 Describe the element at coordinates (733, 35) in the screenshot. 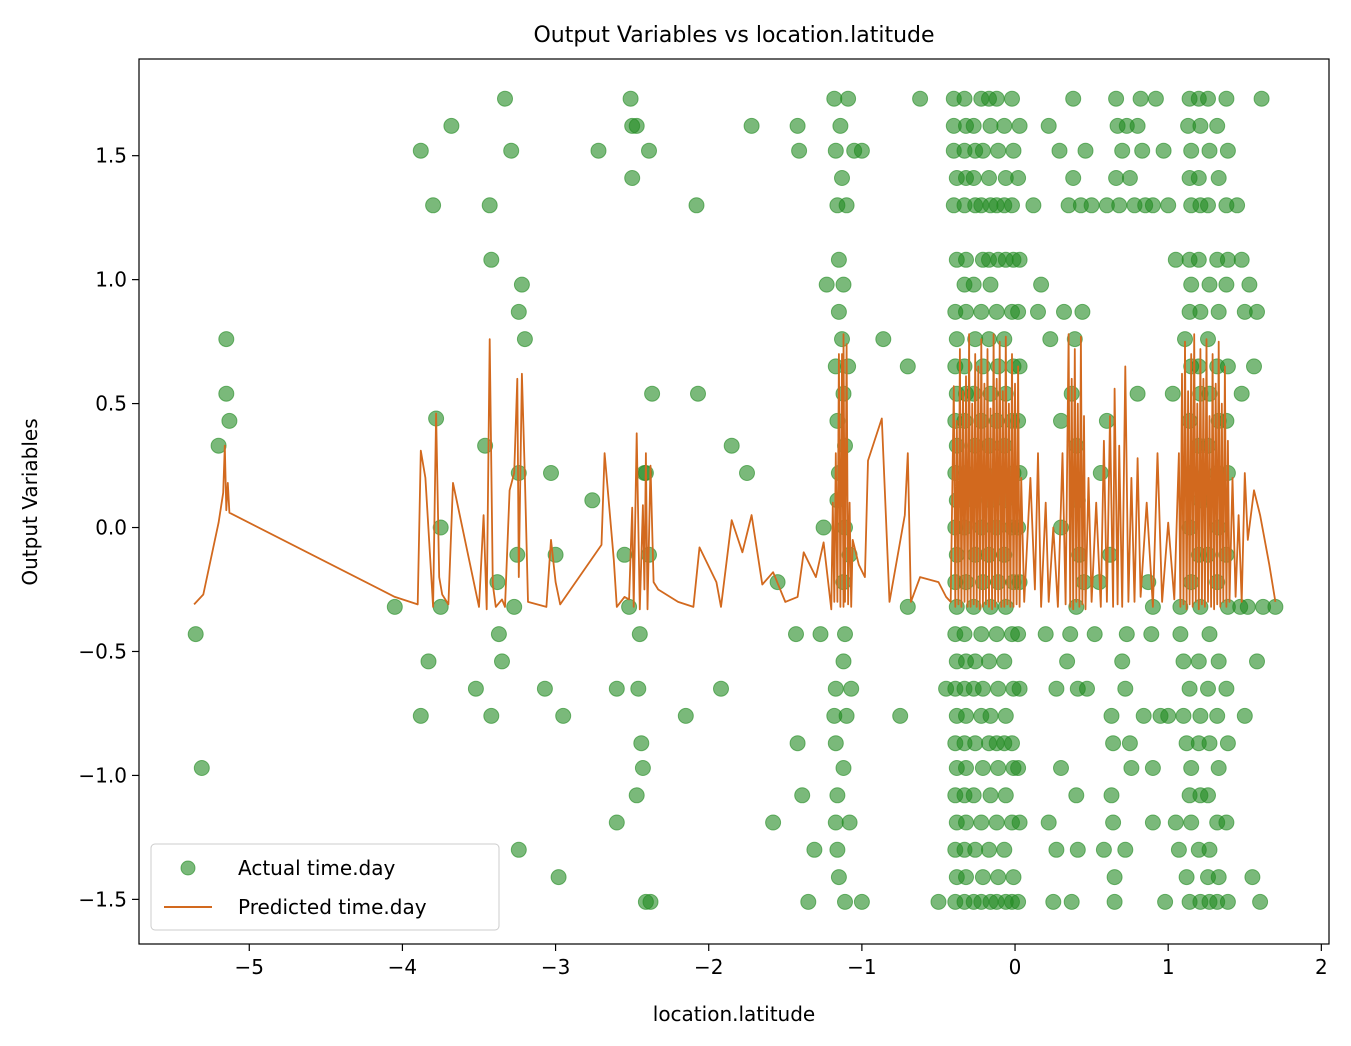

I see `chart-title: Output Variables vs location.latitude` at that location.